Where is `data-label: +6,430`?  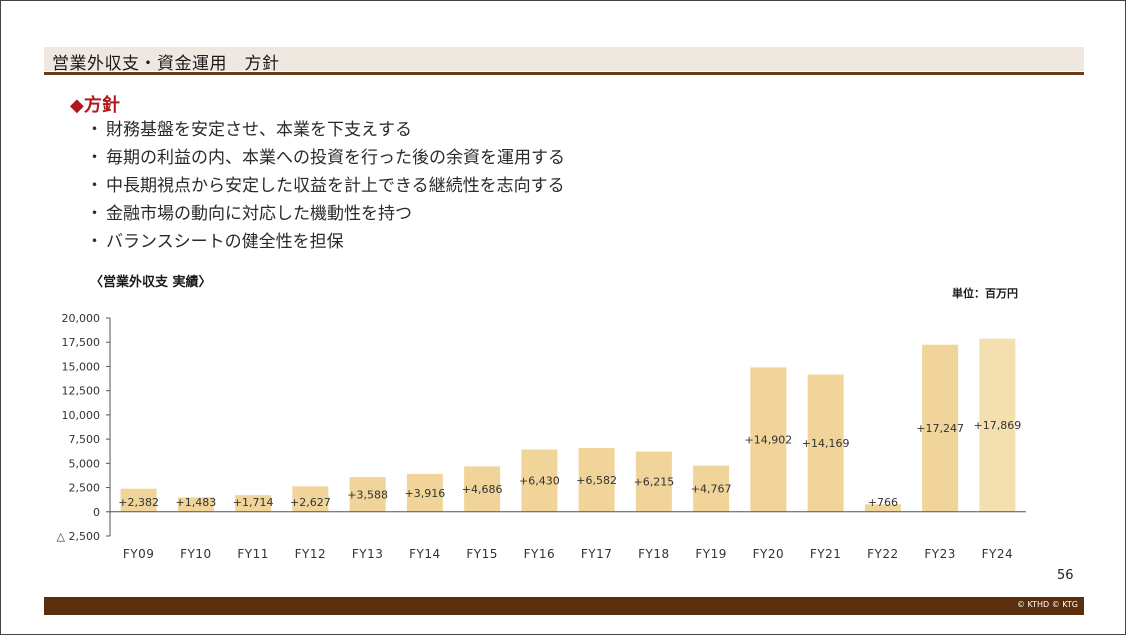 data-label: +6,430 is located at coordinates (539, 481).